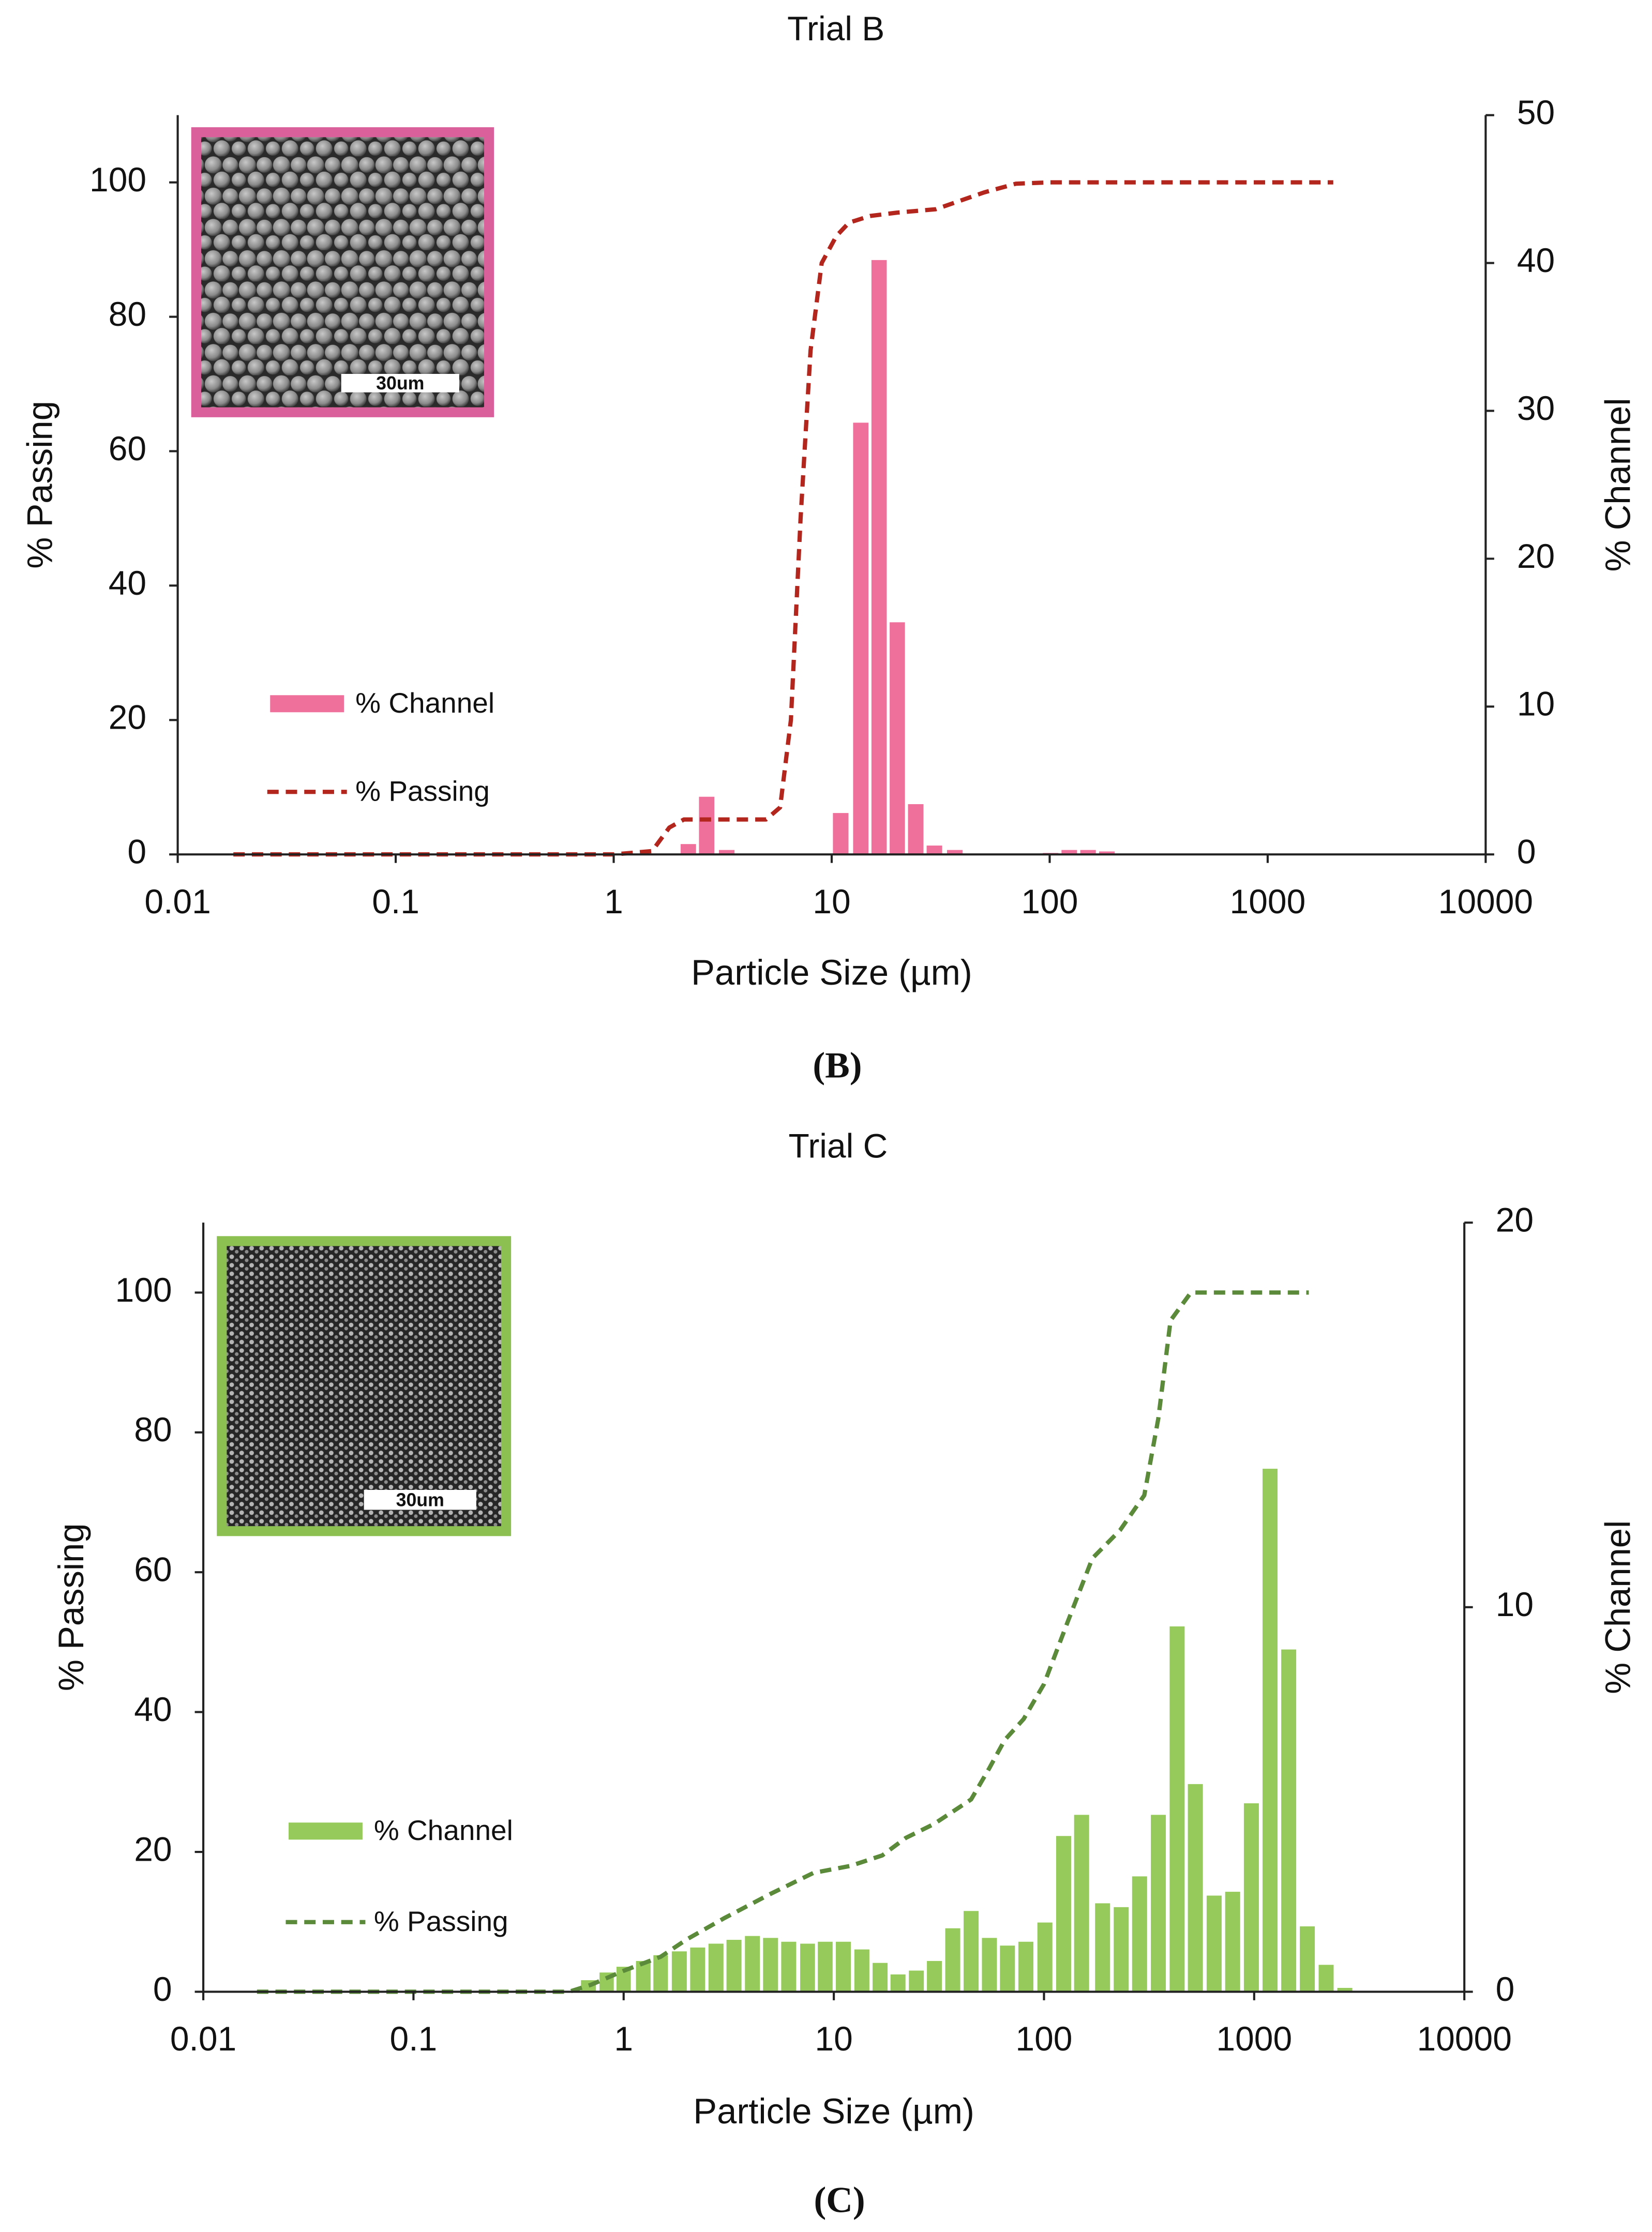 The image size is (1652, 2232). What do you see at coordinates (1536, 408) in the screenshot?
I see `y2-tick-label: 30` at bounding box center [1536, 408].